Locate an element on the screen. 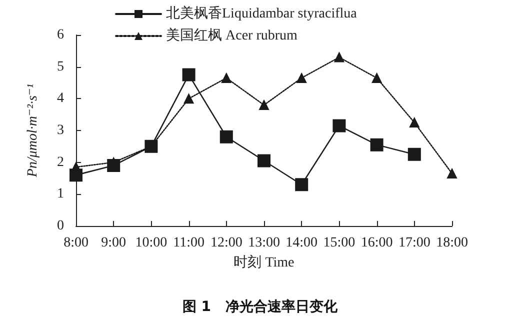 The height and width of the screenshot is (325, 520). x-tick-label: 10:00 is located at coordinates (151, 243).